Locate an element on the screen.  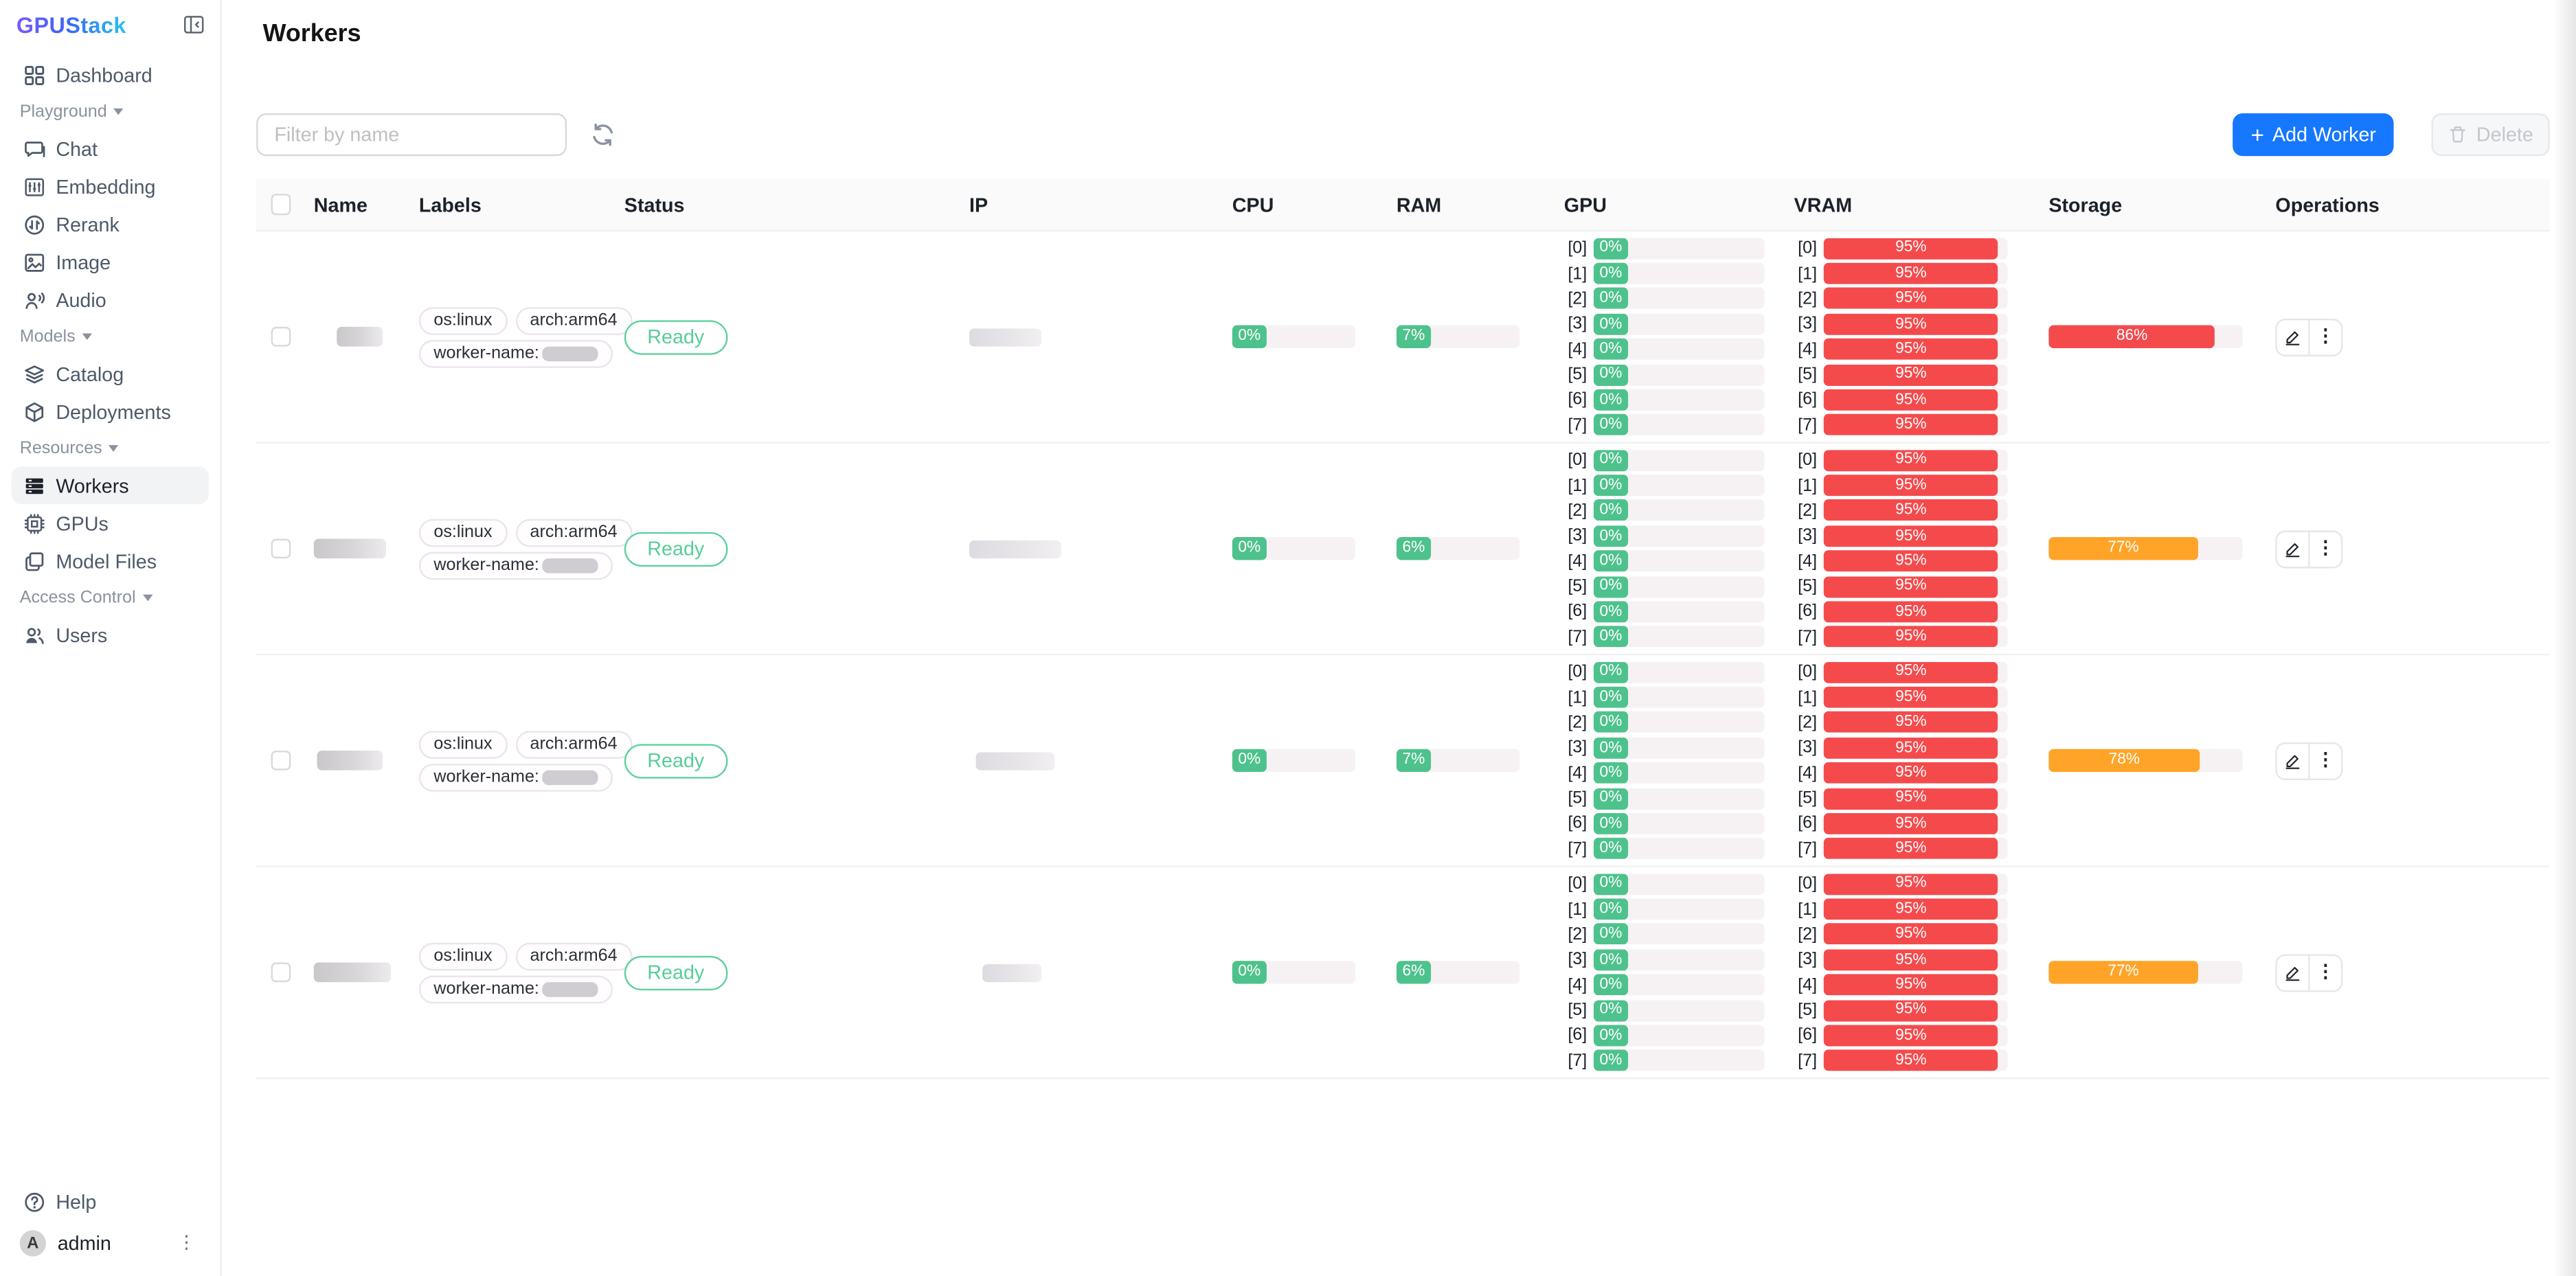
label-pill: os:linux is located at coordinates (463, 320).